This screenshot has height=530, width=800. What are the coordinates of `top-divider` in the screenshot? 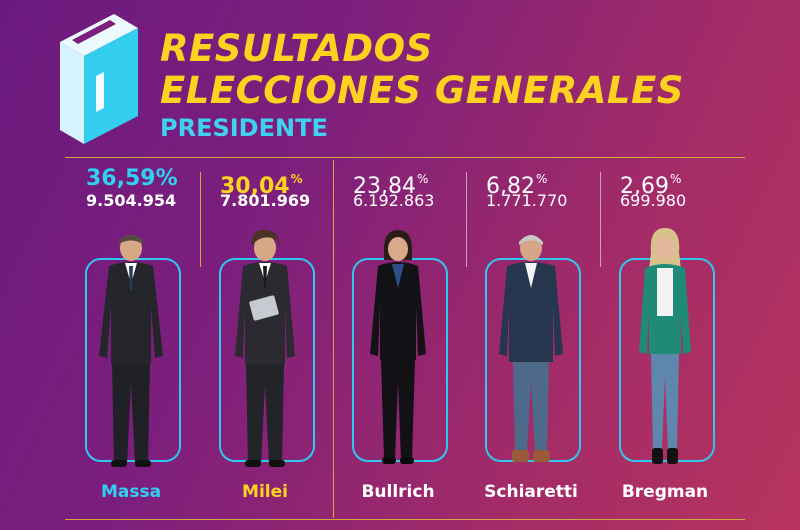 It's located at (405, 157).